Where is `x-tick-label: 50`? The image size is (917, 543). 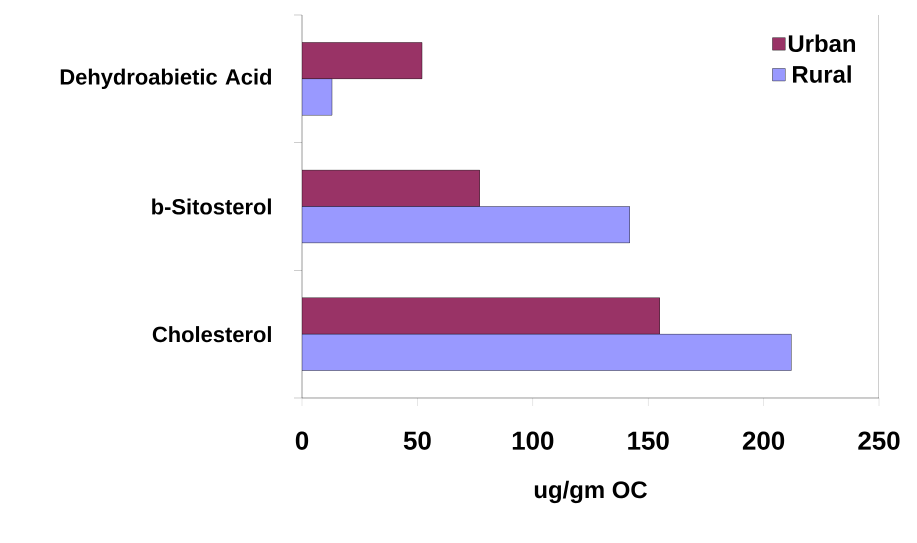
x-tick-label: 50 is located at coordinates (417, 441).